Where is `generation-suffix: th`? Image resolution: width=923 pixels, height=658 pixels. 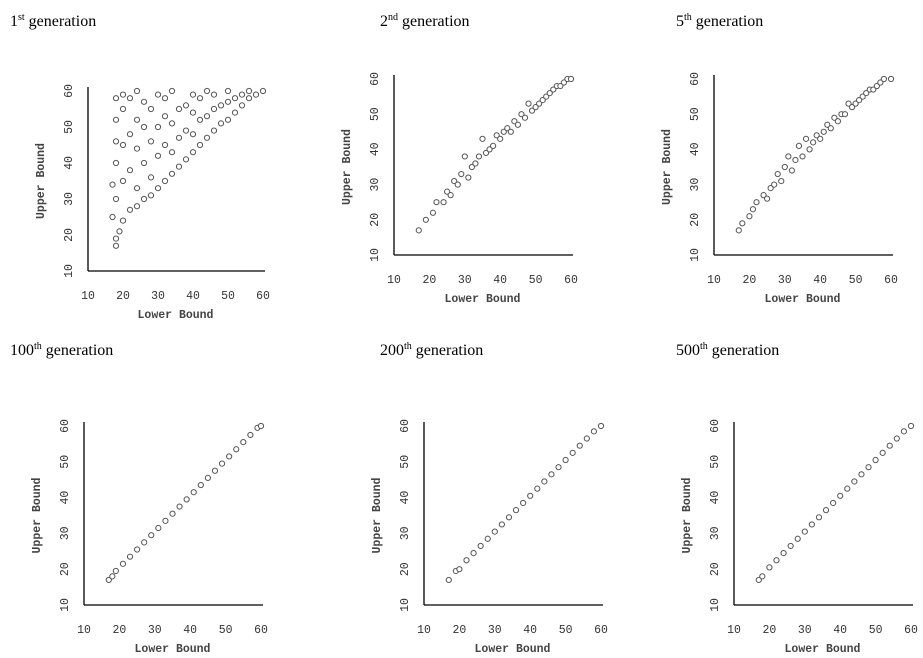
generation-suffix: th is located at coordinates (704, 346).